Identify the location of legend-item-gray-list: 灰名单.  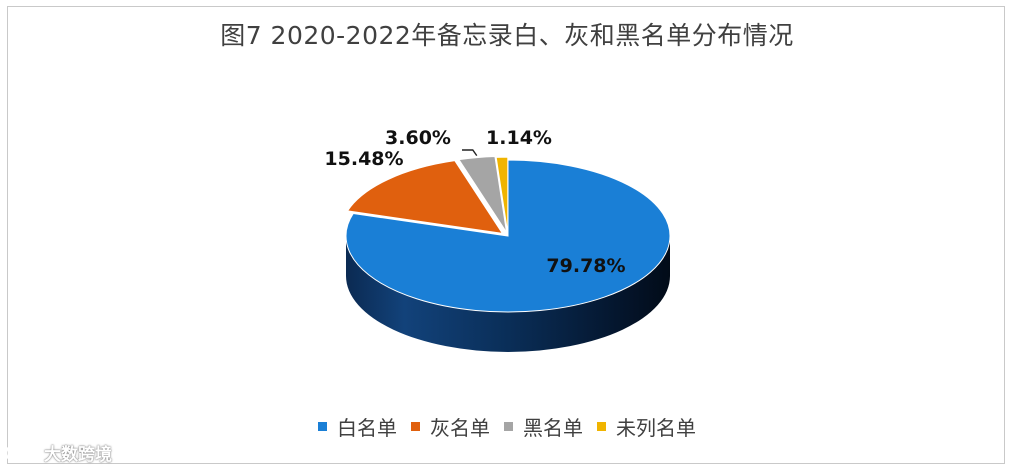
(450, 426).